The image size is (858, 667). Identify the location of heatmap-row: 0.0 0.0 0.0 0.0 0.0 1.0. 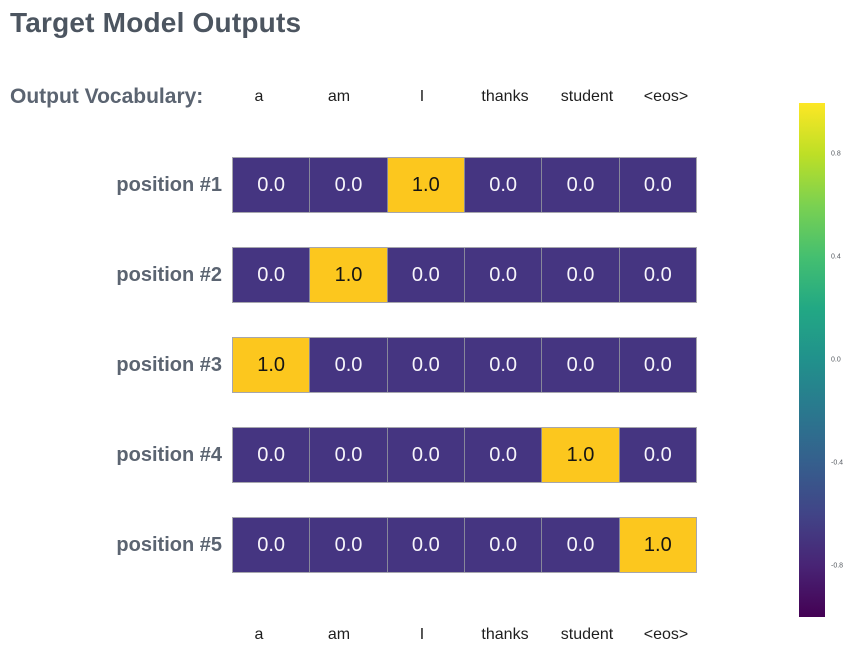
(464, 545).